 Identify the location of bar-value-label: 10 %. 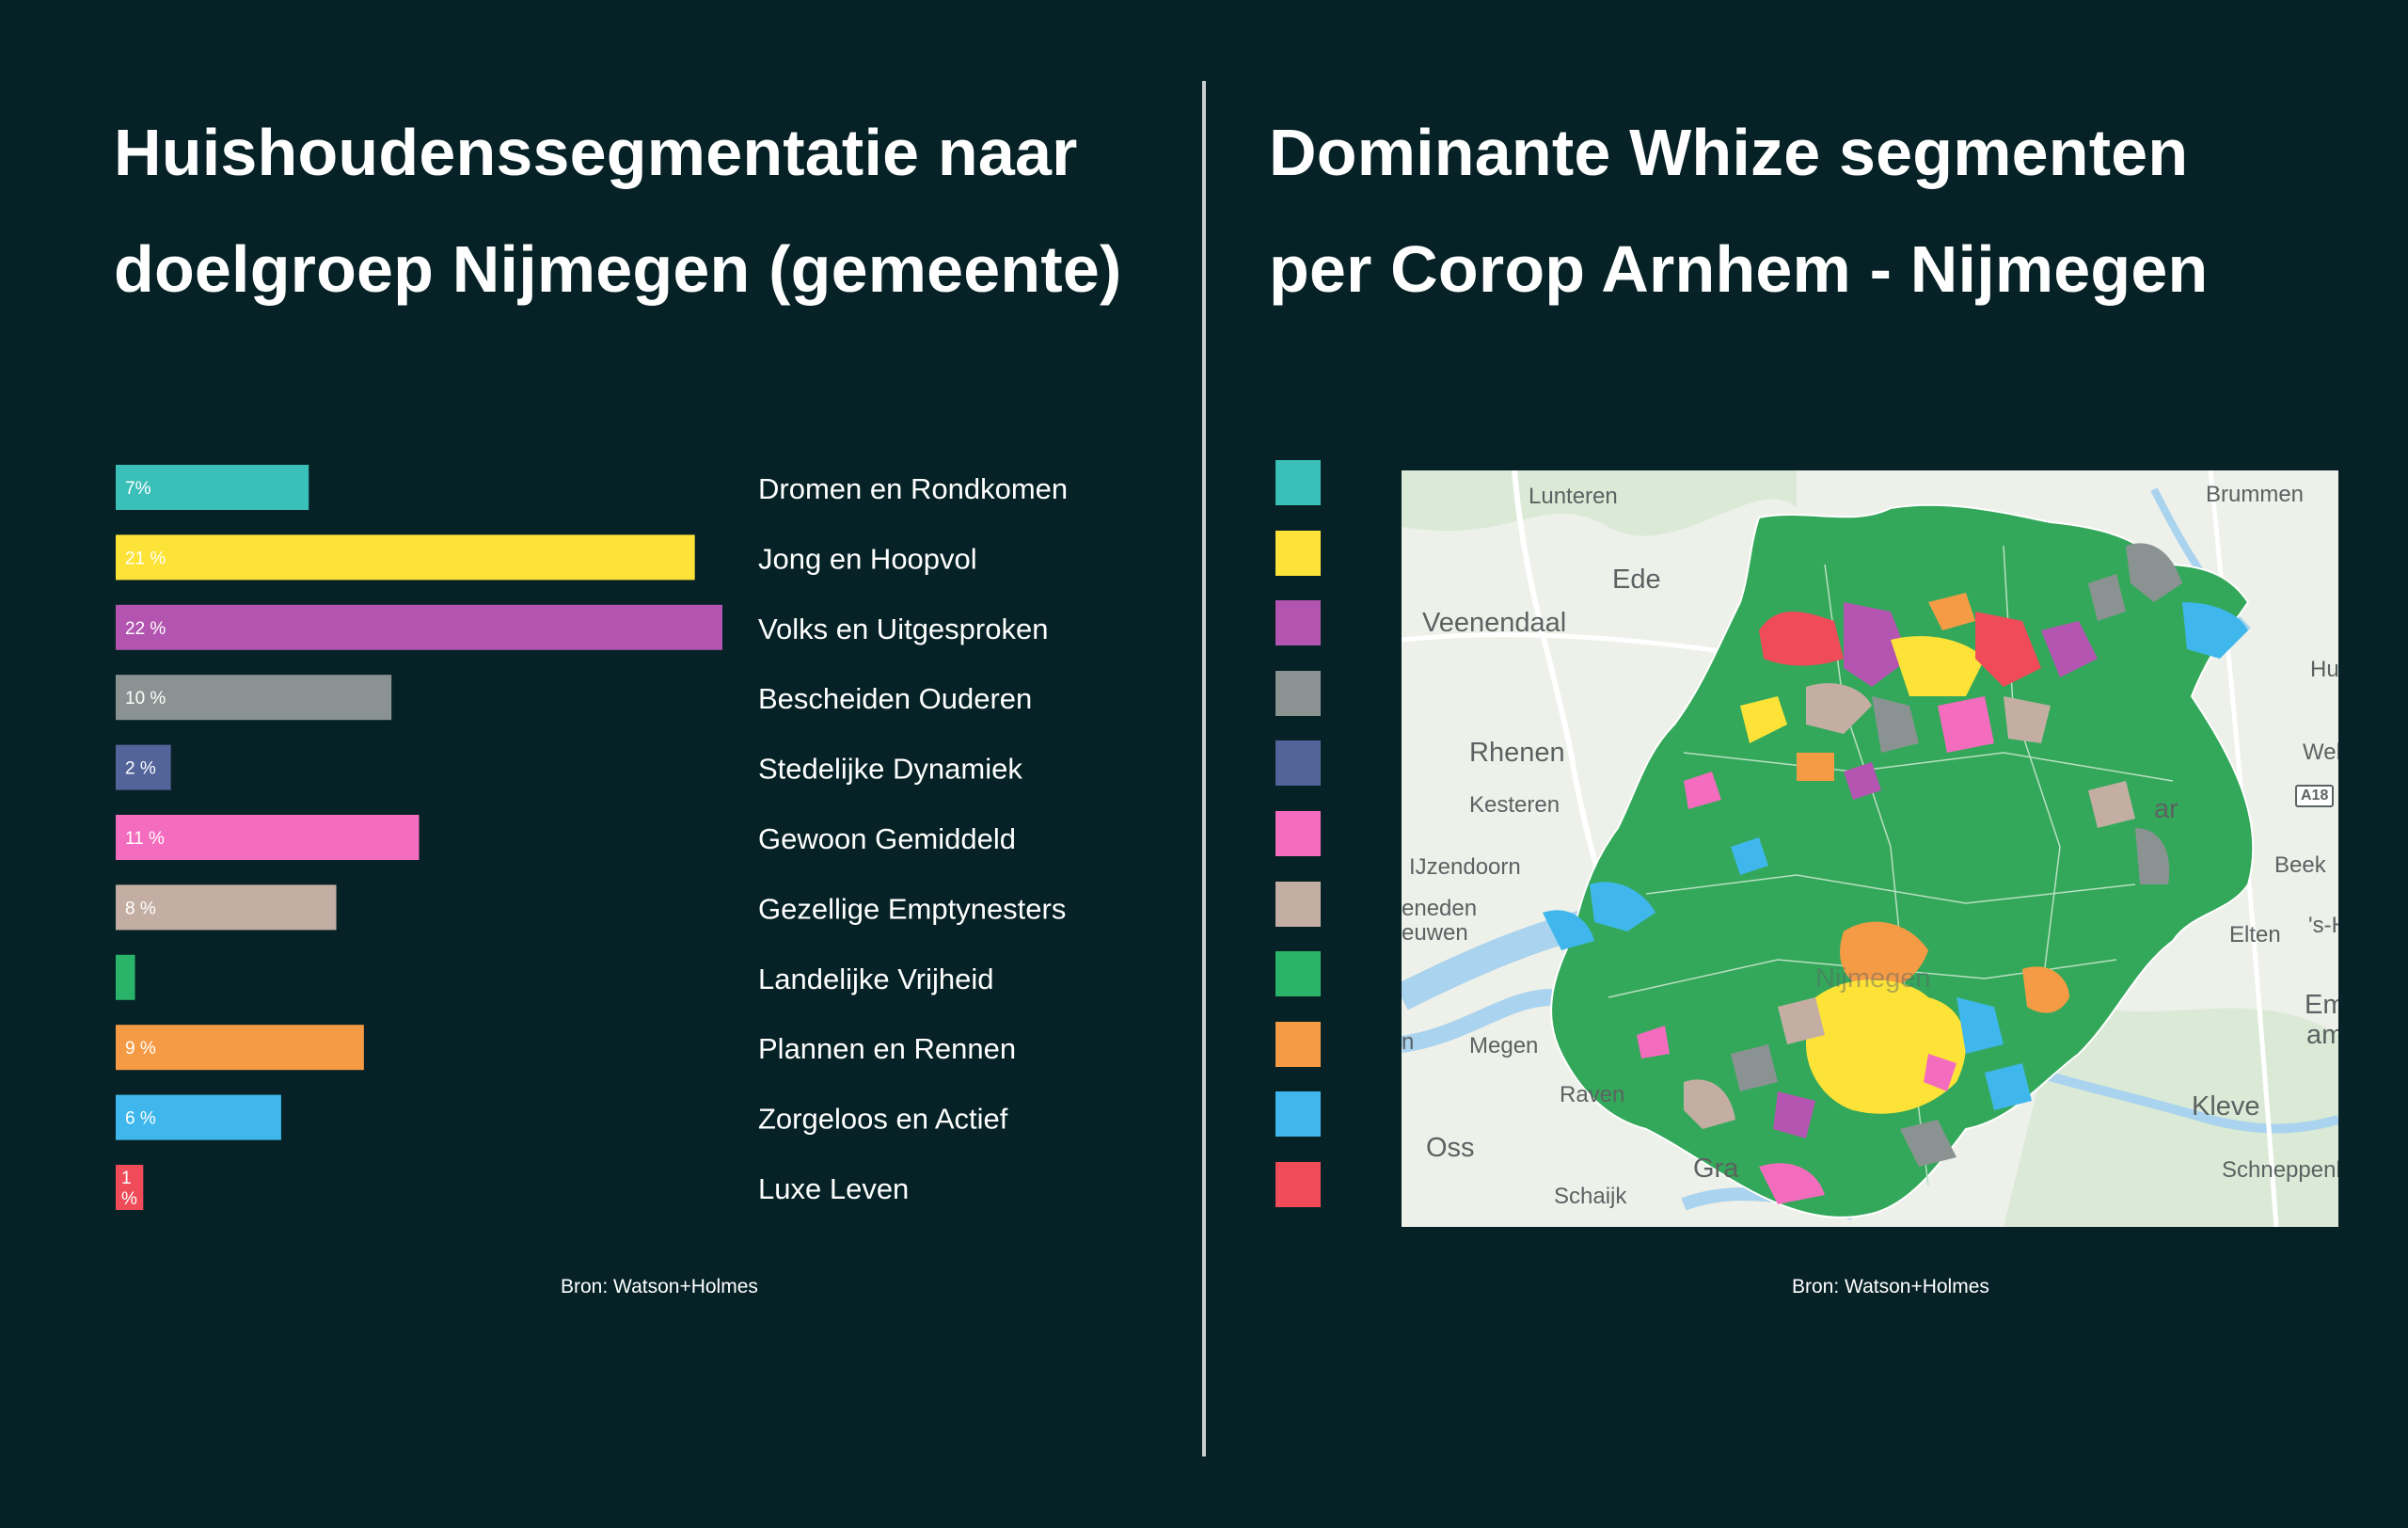
(146, 698).